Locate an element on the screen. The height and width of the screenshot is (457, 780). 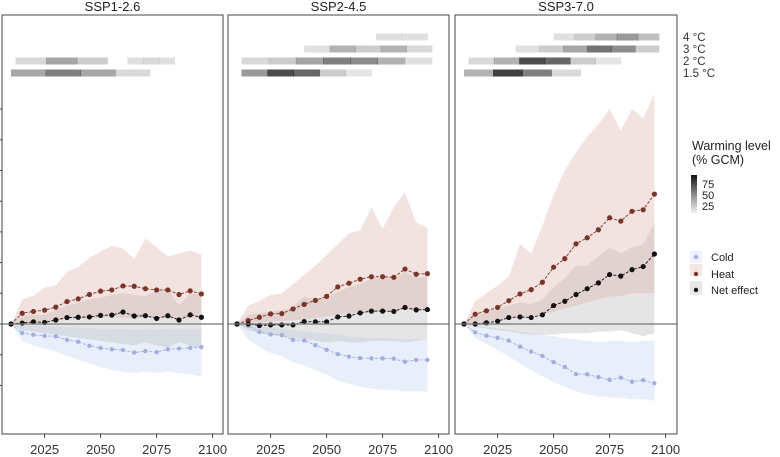
band-cold is located at coordinates (559, 362).